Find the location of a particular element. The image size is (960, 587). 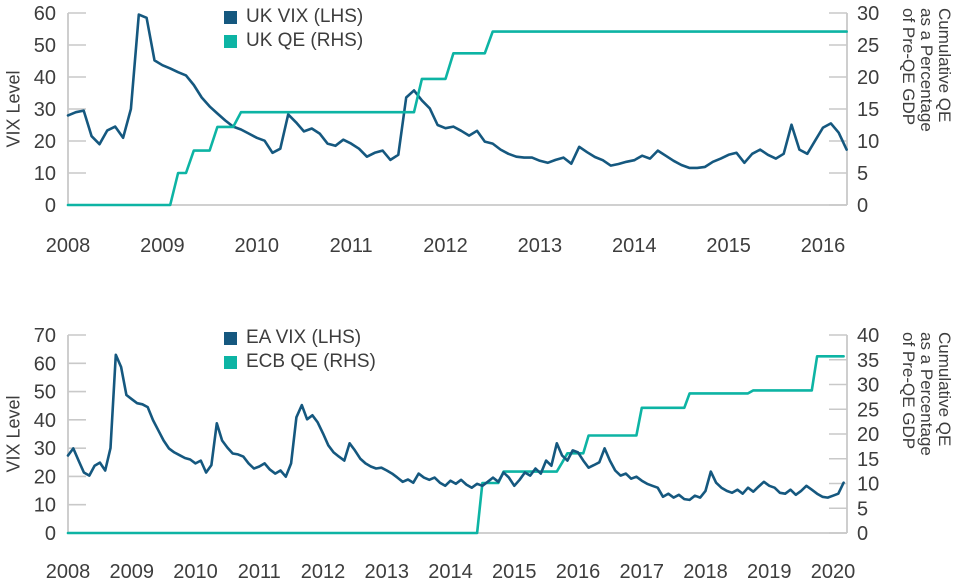

bottom-left-axis-title: VIX Level is located at coordinates (13, 434).